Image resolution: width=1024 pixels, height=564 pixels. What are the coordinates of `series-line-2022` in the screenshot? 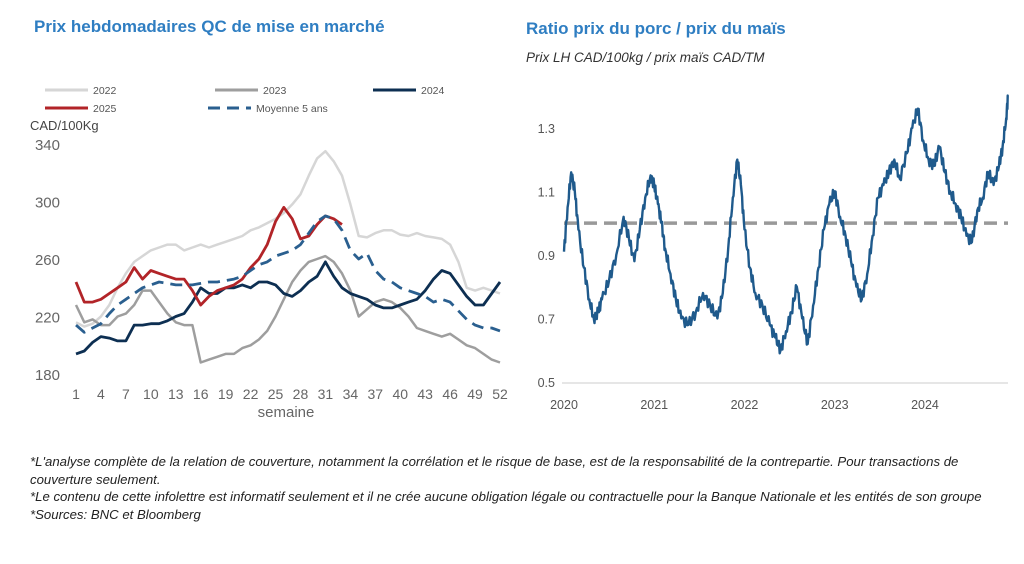 It's located at (288, 238).